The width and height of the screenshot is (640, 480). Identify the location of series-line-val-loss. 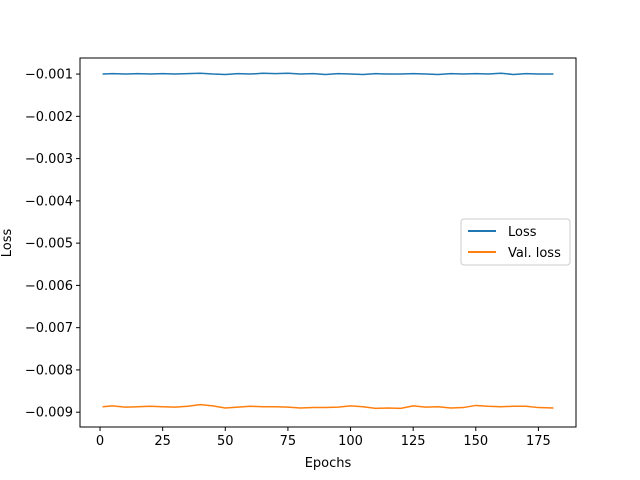
(328, 406).